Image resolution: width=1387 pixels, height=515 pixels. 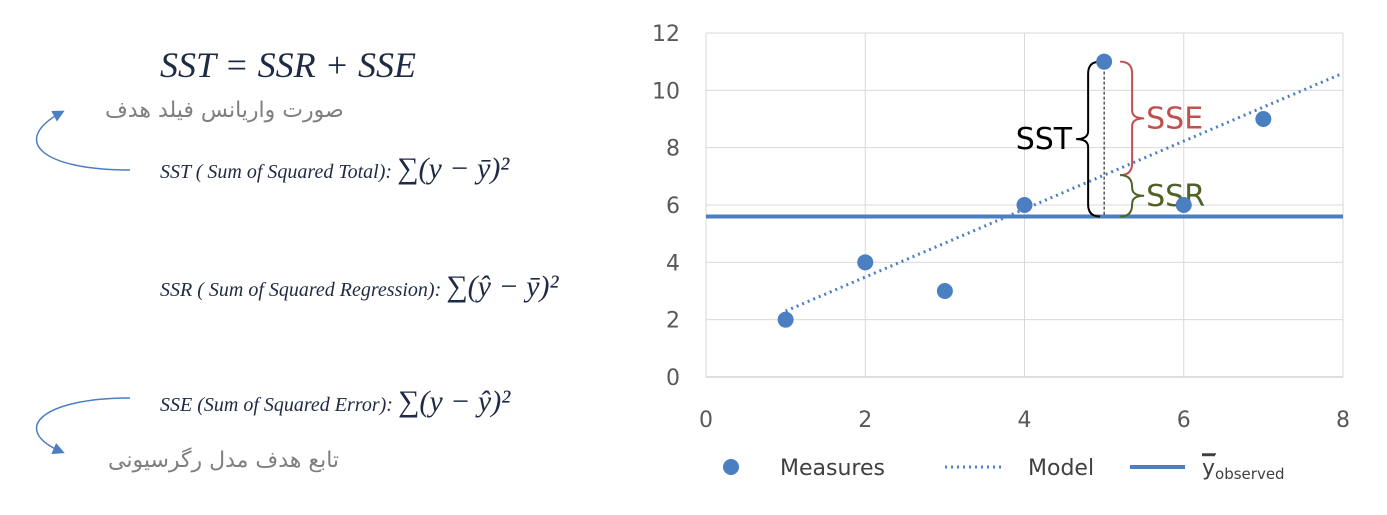 I want to click on x-tick-label: 4, so click(x=1025, y=420).